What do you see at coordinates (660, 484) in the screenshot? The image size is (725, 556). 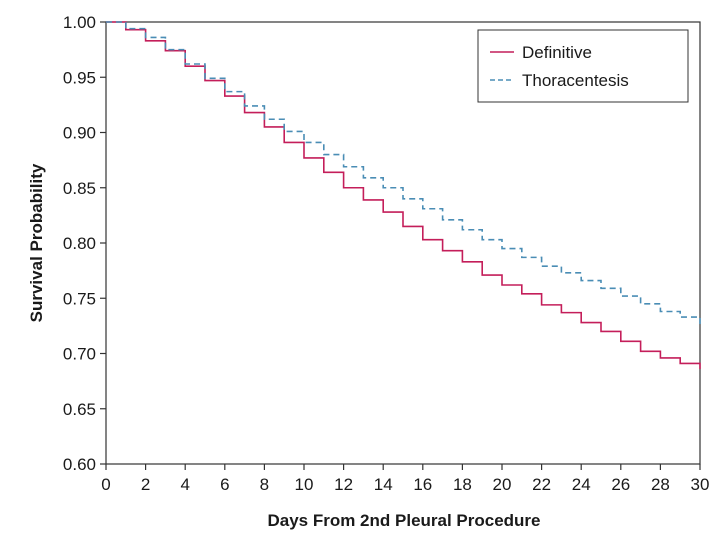 I see `x-tick-label: 28` at bounding box center [660, 484].